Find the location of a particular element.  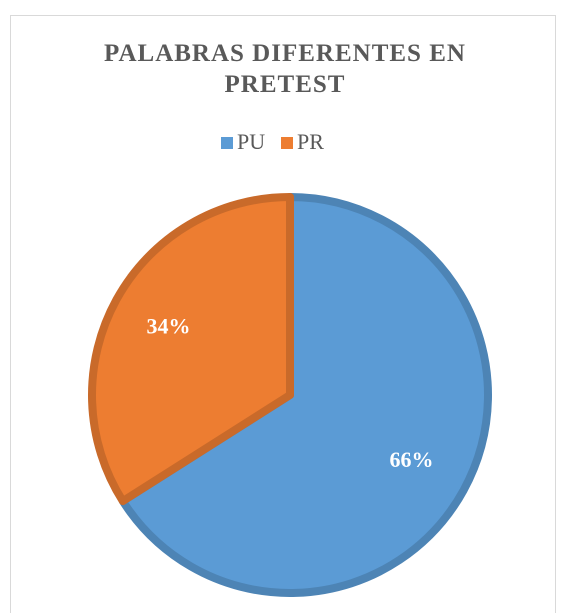

legend-label: PR is located at coordinates (310, 141).